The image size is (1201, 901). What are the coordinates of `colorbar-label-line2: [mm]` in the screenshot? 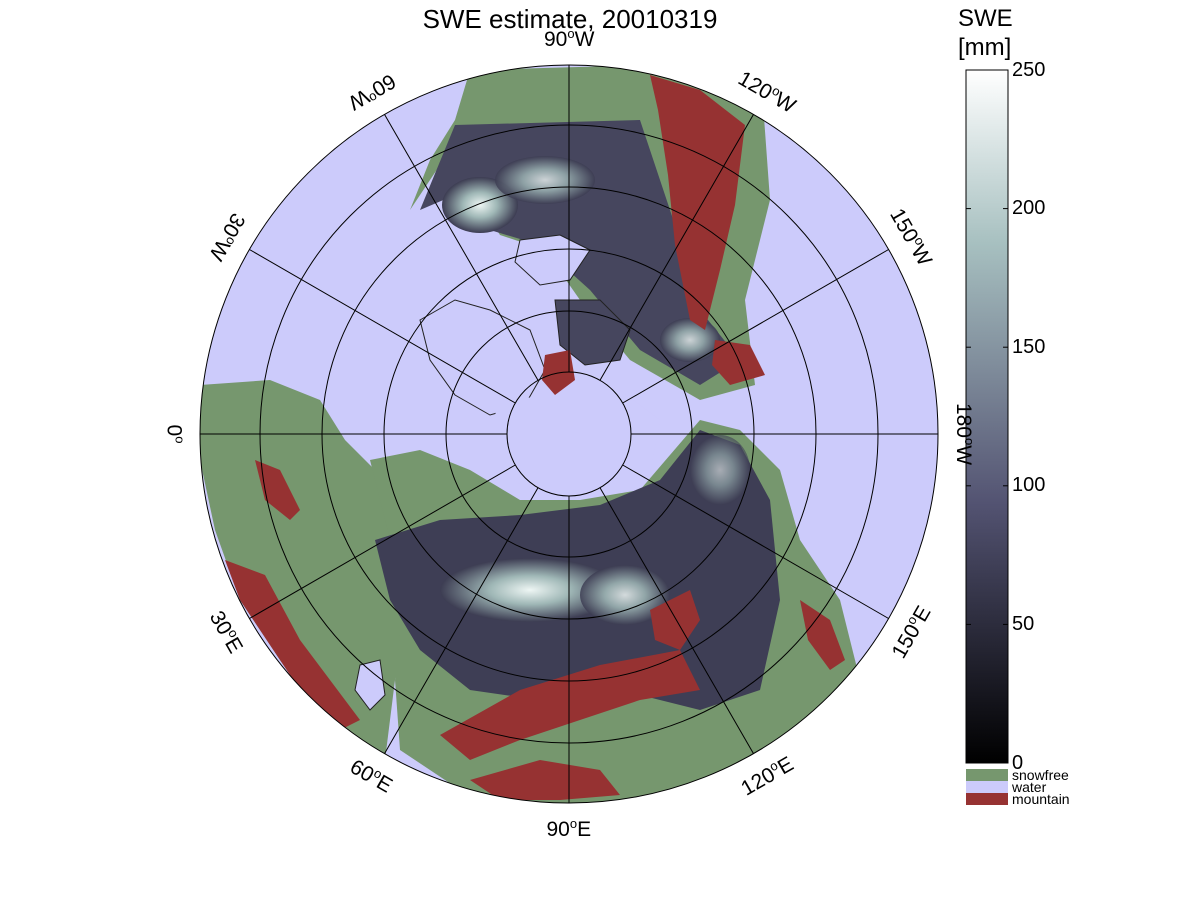 It's located at (985, 47).